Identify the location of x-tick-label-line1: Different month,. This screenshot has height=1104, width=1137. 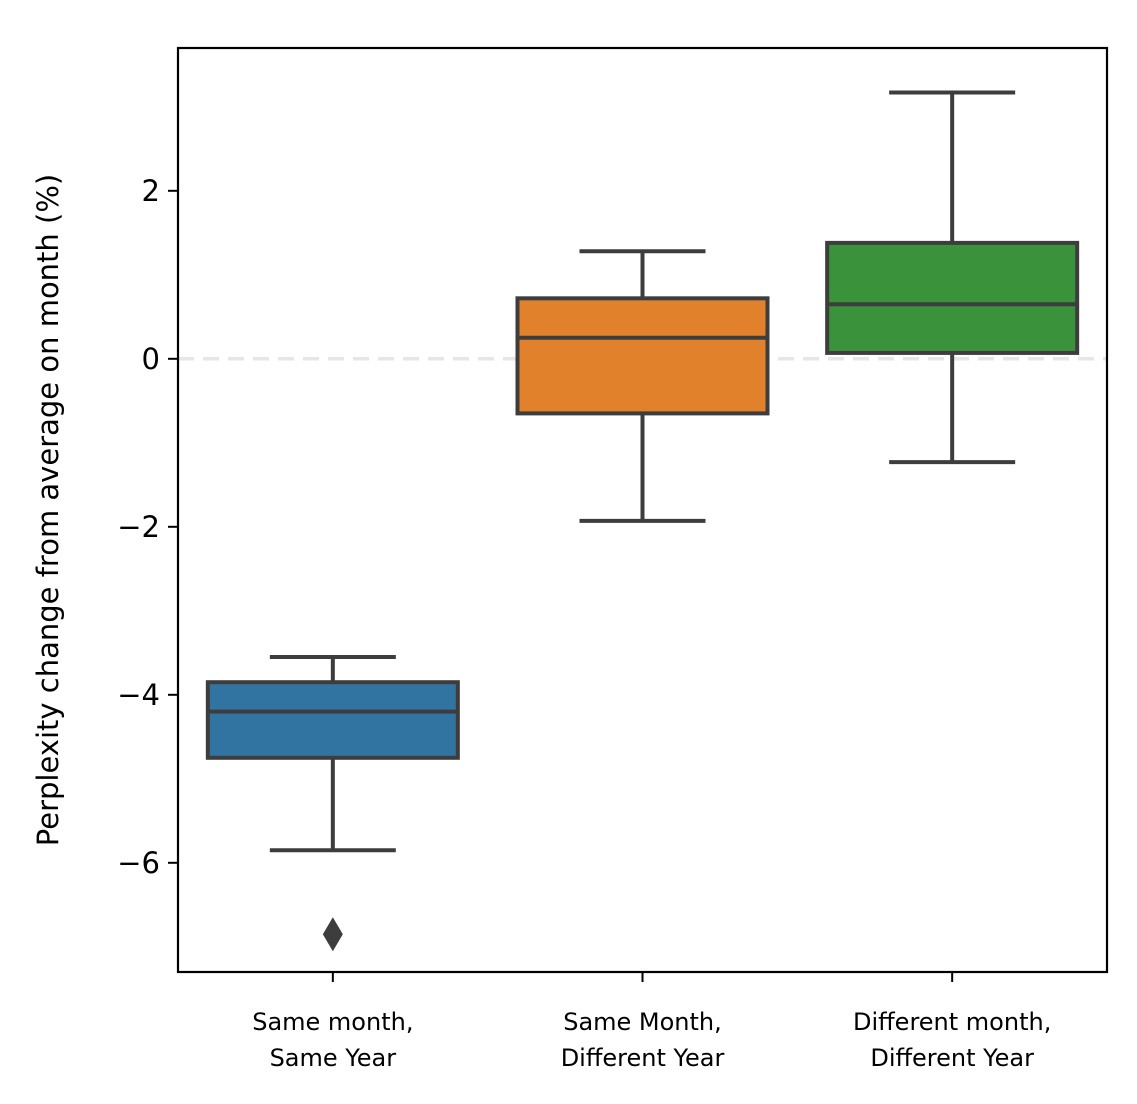
(952, 1022).